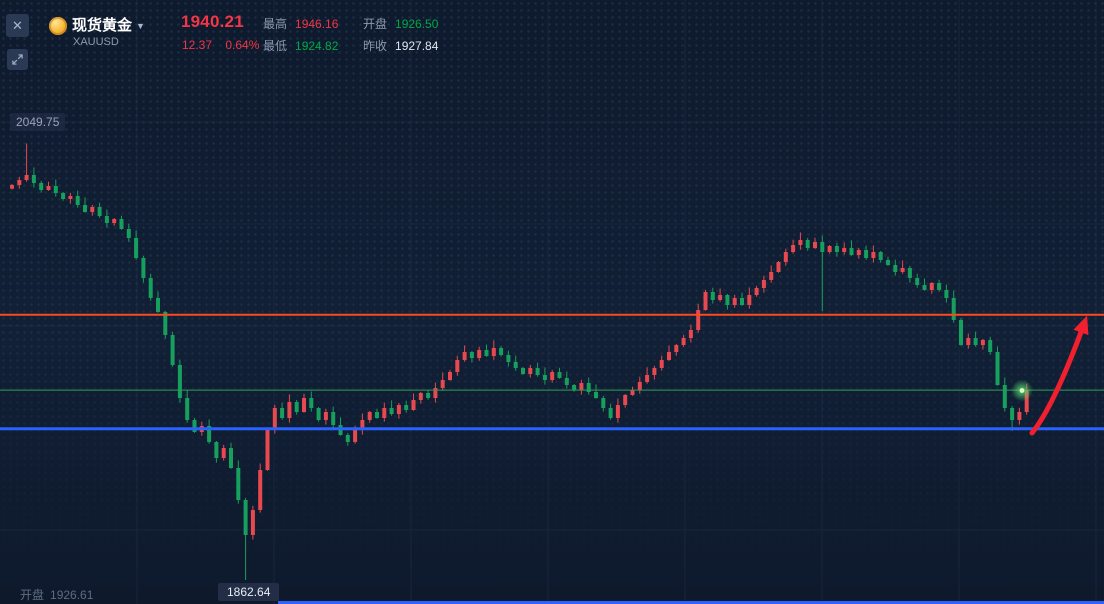 The height and width of the screenshot is (604, 1104). I want to click on stat-prev-close-label: 昨收, so click(375, 46).